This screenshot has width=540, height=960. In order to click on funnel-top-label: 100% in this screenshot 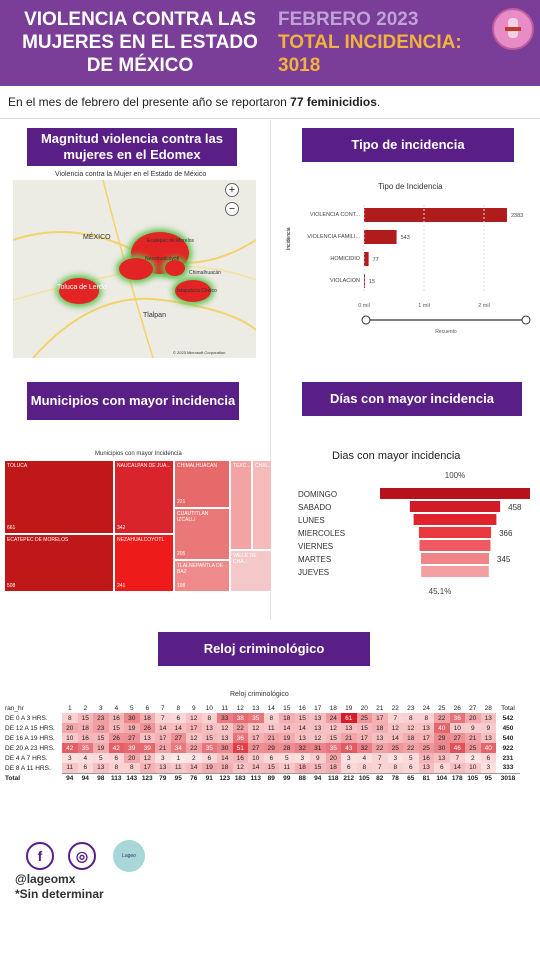, I will do `click(455, 475)`.